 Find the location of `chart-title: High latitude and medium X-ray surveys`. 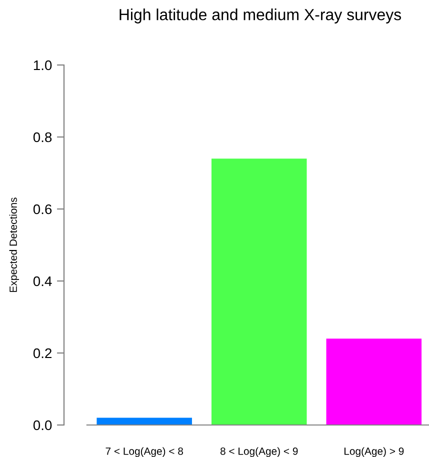

chart-title: High latitude and medium X-ray surveys is located at coordinates (261, 16).